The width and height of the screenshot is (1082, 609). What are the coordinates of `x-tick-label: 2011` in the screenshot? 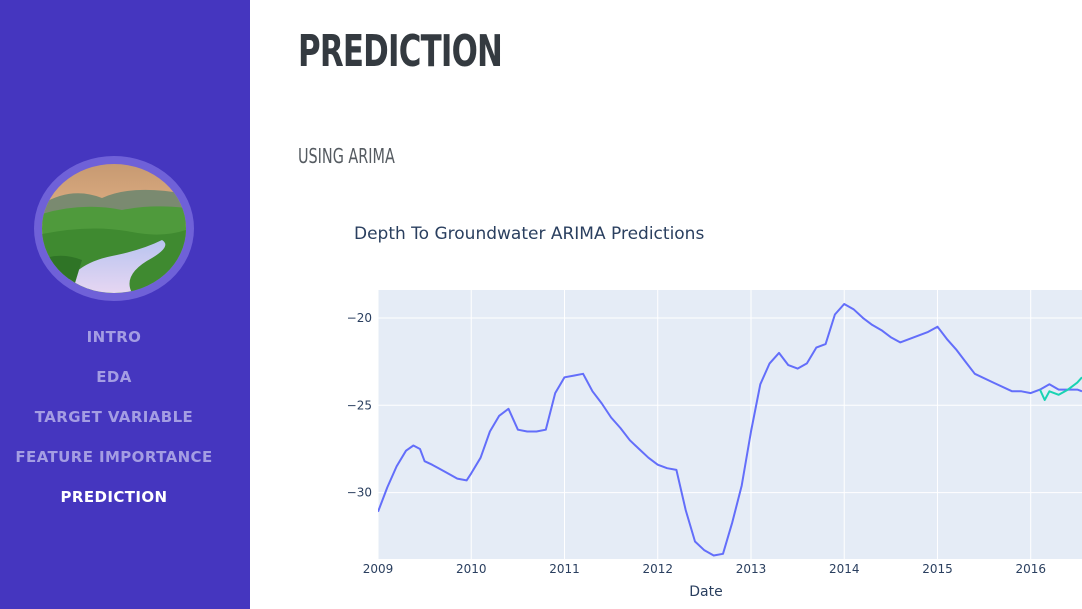 It's located at (564, 569).